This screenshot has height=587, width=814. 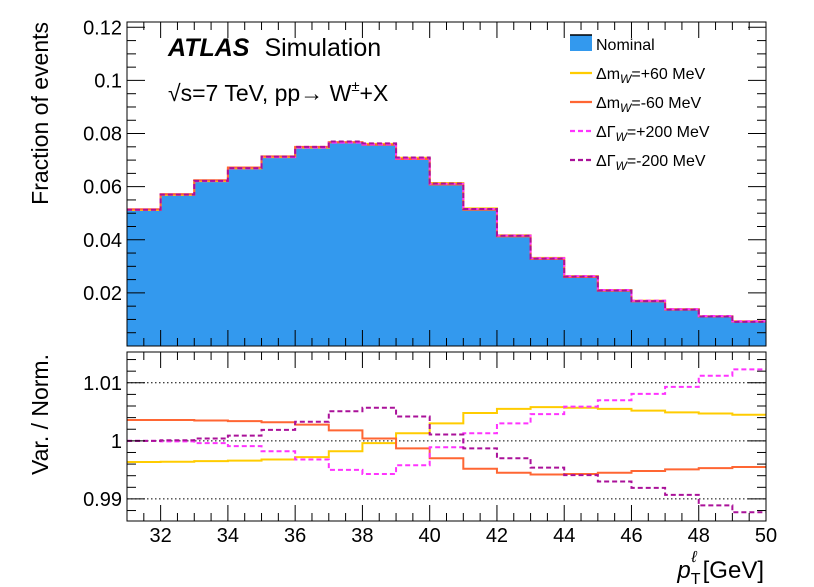 I want to click on main-ytick-label: 0.06, so click(x=102, y=188).